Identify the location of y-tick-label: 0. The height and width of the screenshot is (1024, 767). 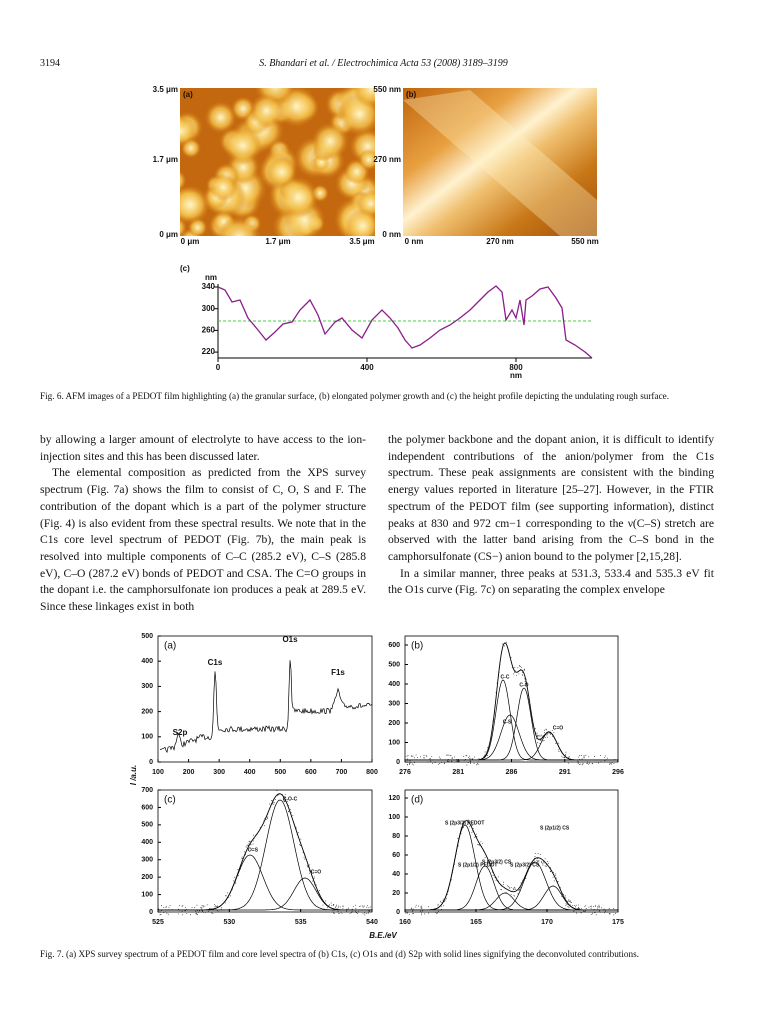
(151, 912).